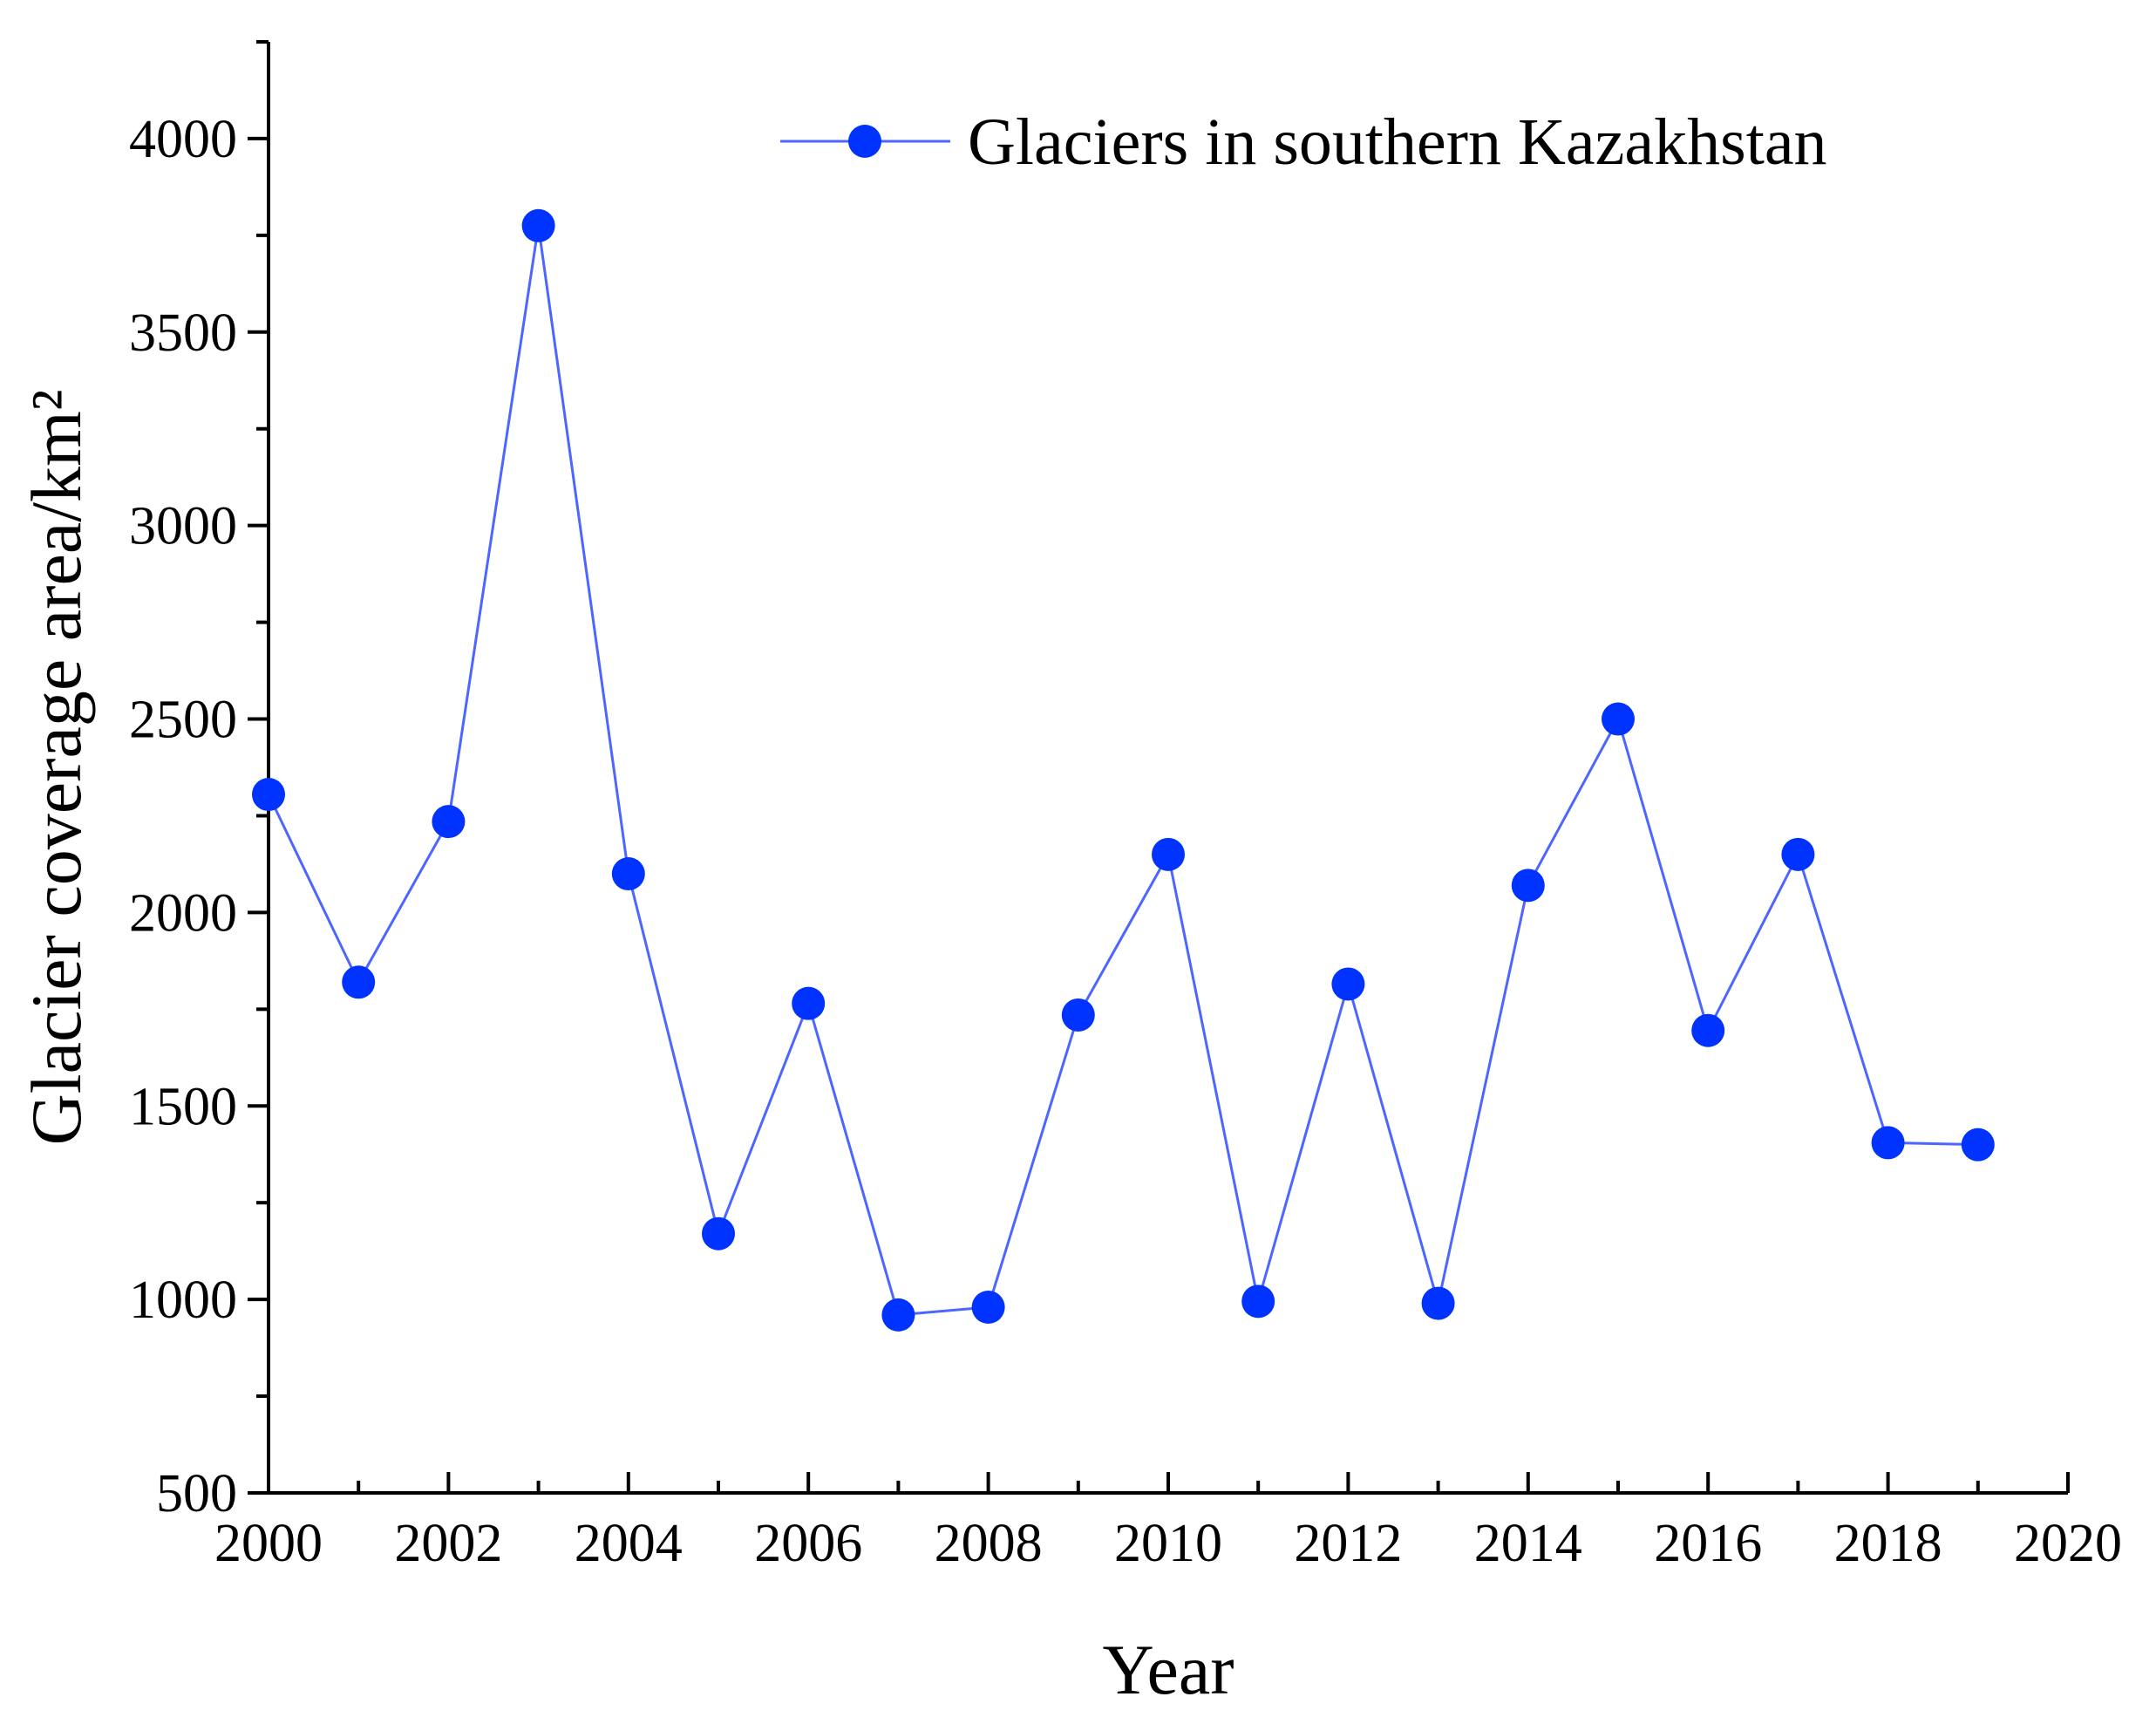 The width and height of the screenshot is (2156, 1724). What do you see at coordinates (183, 720) in the screenshot?
I see `y-tick-label: 2500` at bounding box center [183, 720].